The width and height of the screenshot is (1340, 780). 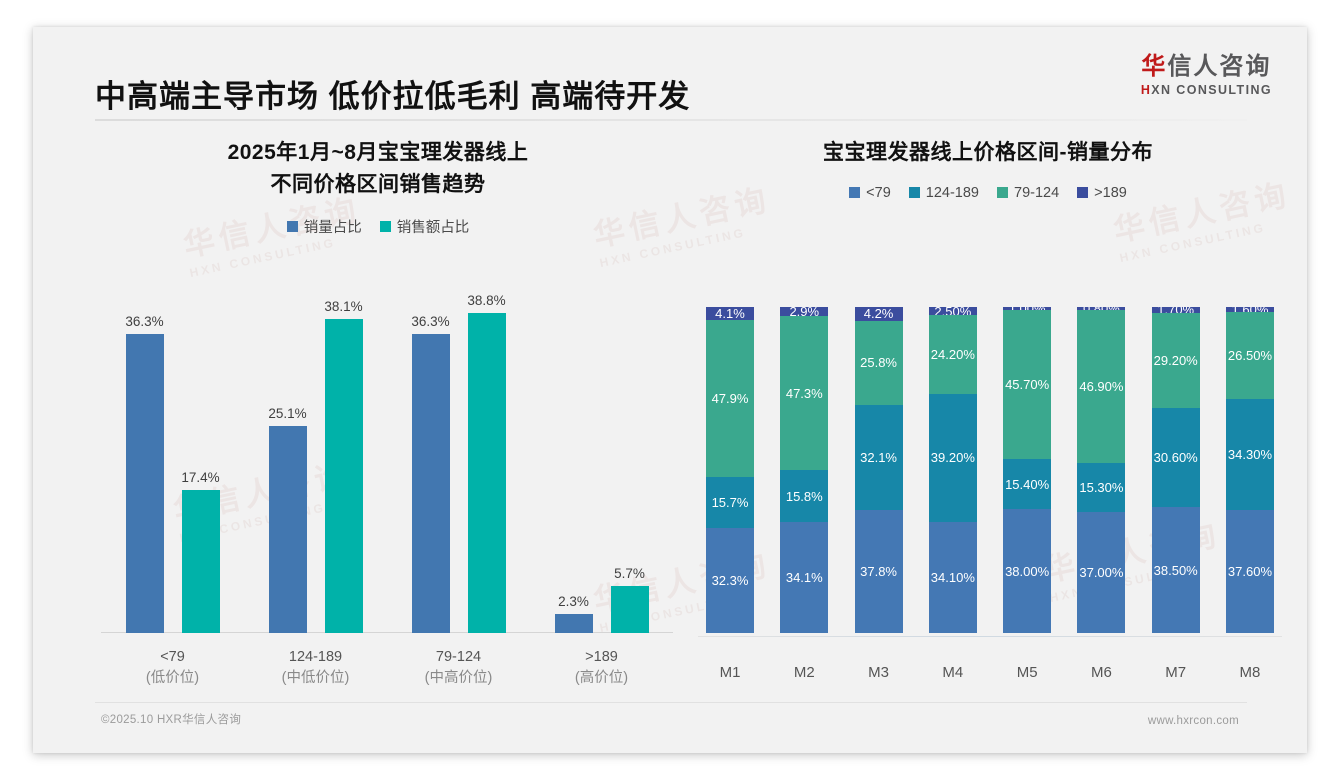 What do you see at coordinates (990, 636) in the screenshot?
I see `stacked-axis-line` at bounding box center [990, 636].